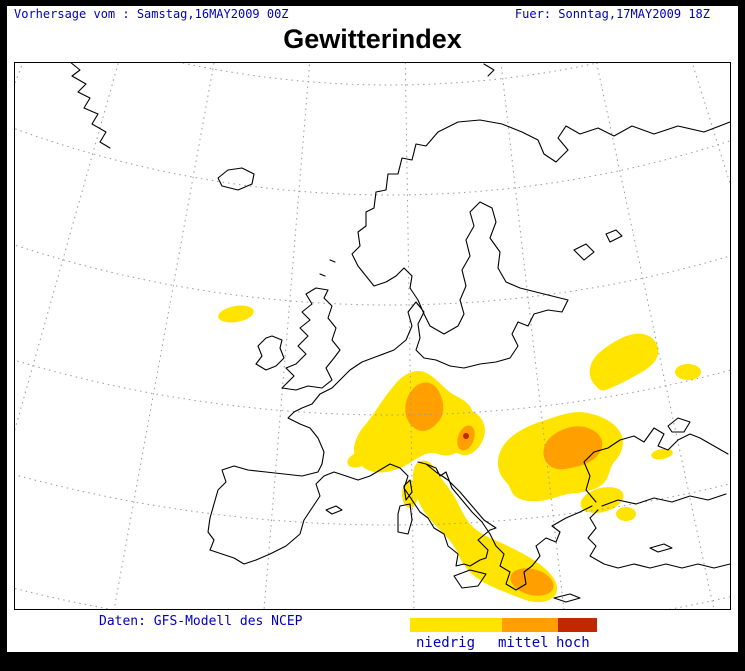  I want to click on coastline-iceland, so click(236, 179).